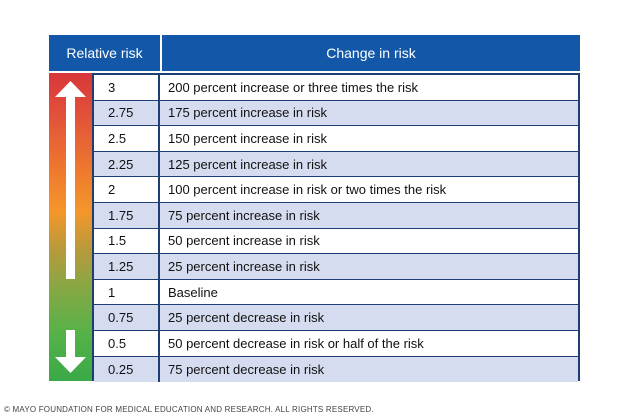 The height and width of the screenshot is (420, 632). What do you see at coordinates (369, 317) in the screenshot?
I see `change-in-risk-text: 25 percent decrease in risk` at bounding box center [369, 317].